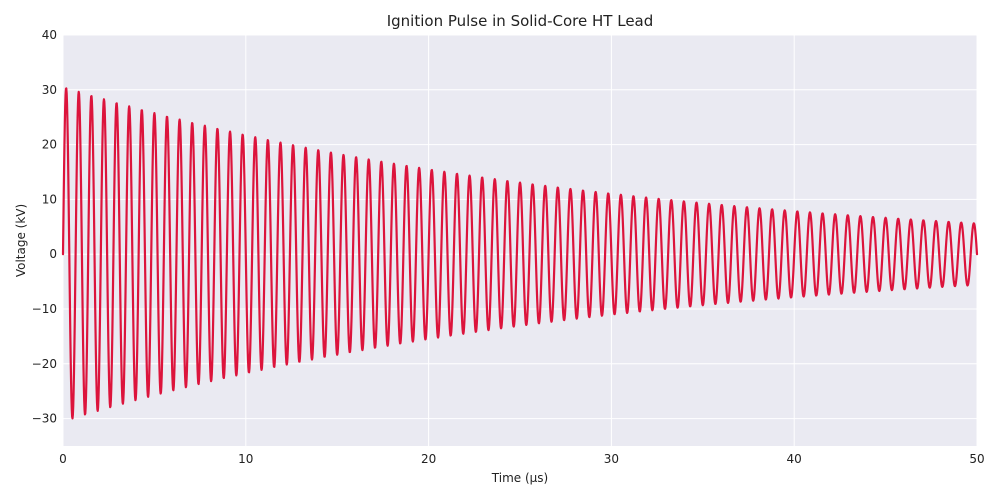 This screenshot has width=1000, height=500. I want to click on y-tick-label: 20, so click(49, 145).